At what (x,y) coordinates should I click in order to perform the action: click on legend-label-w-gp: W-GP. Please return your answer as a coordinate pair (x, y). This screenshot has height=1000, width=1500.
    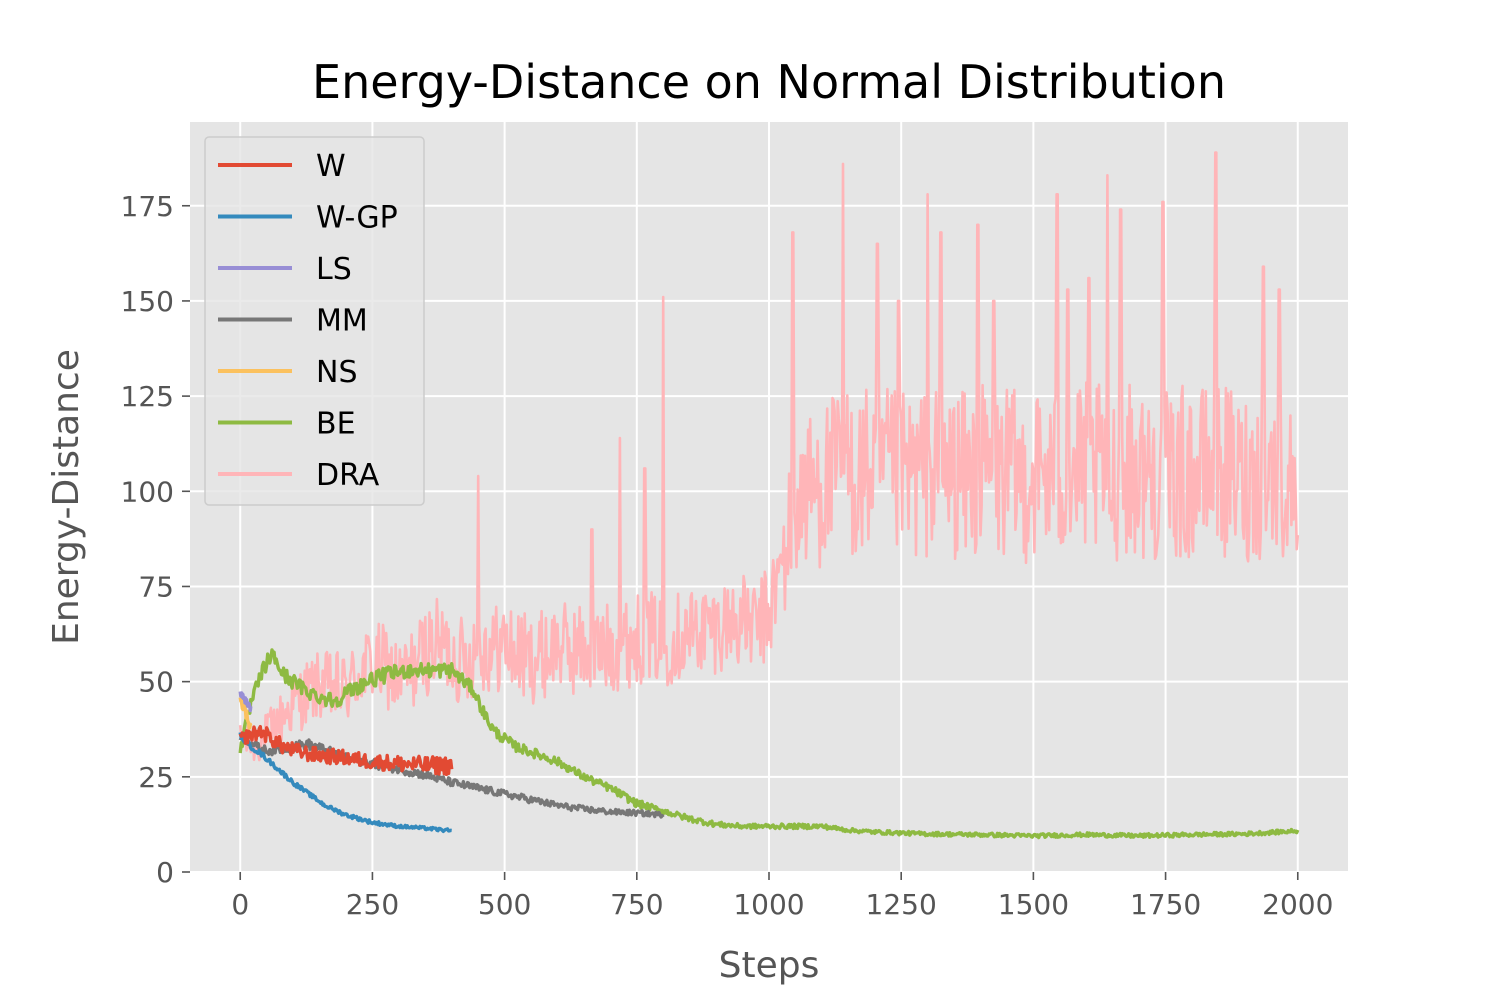
    Looking at the image, I should click on (357, 218).